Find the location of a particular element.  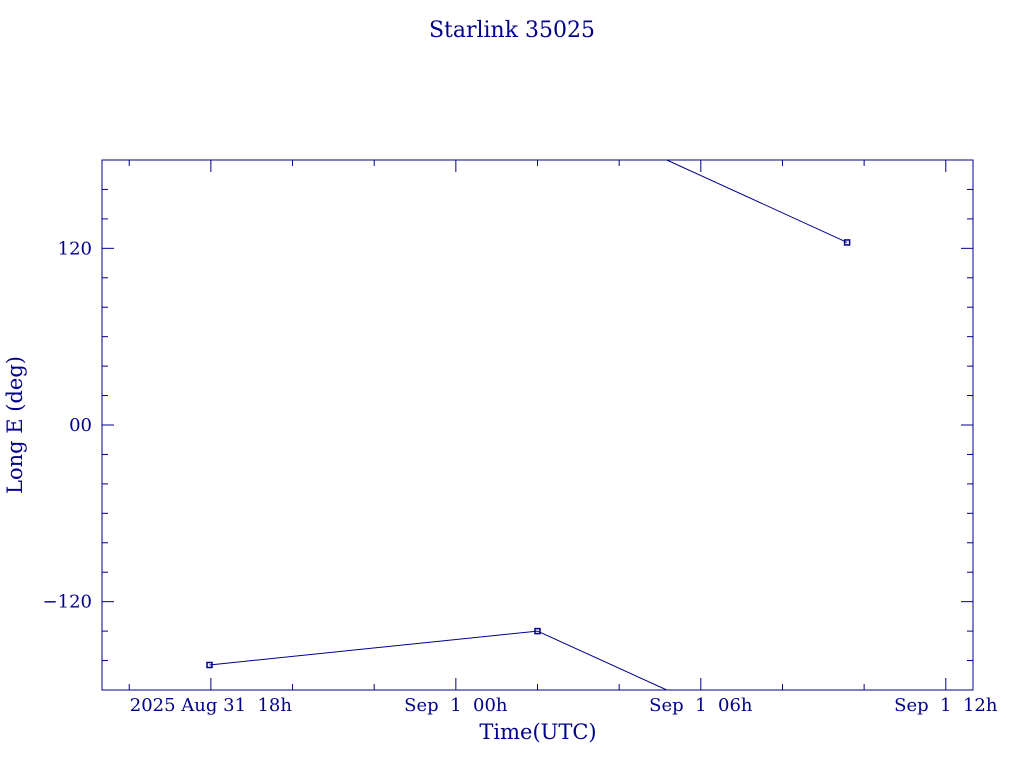

x-axis-label: Time(UTC) is located at coordinates (537, 732).